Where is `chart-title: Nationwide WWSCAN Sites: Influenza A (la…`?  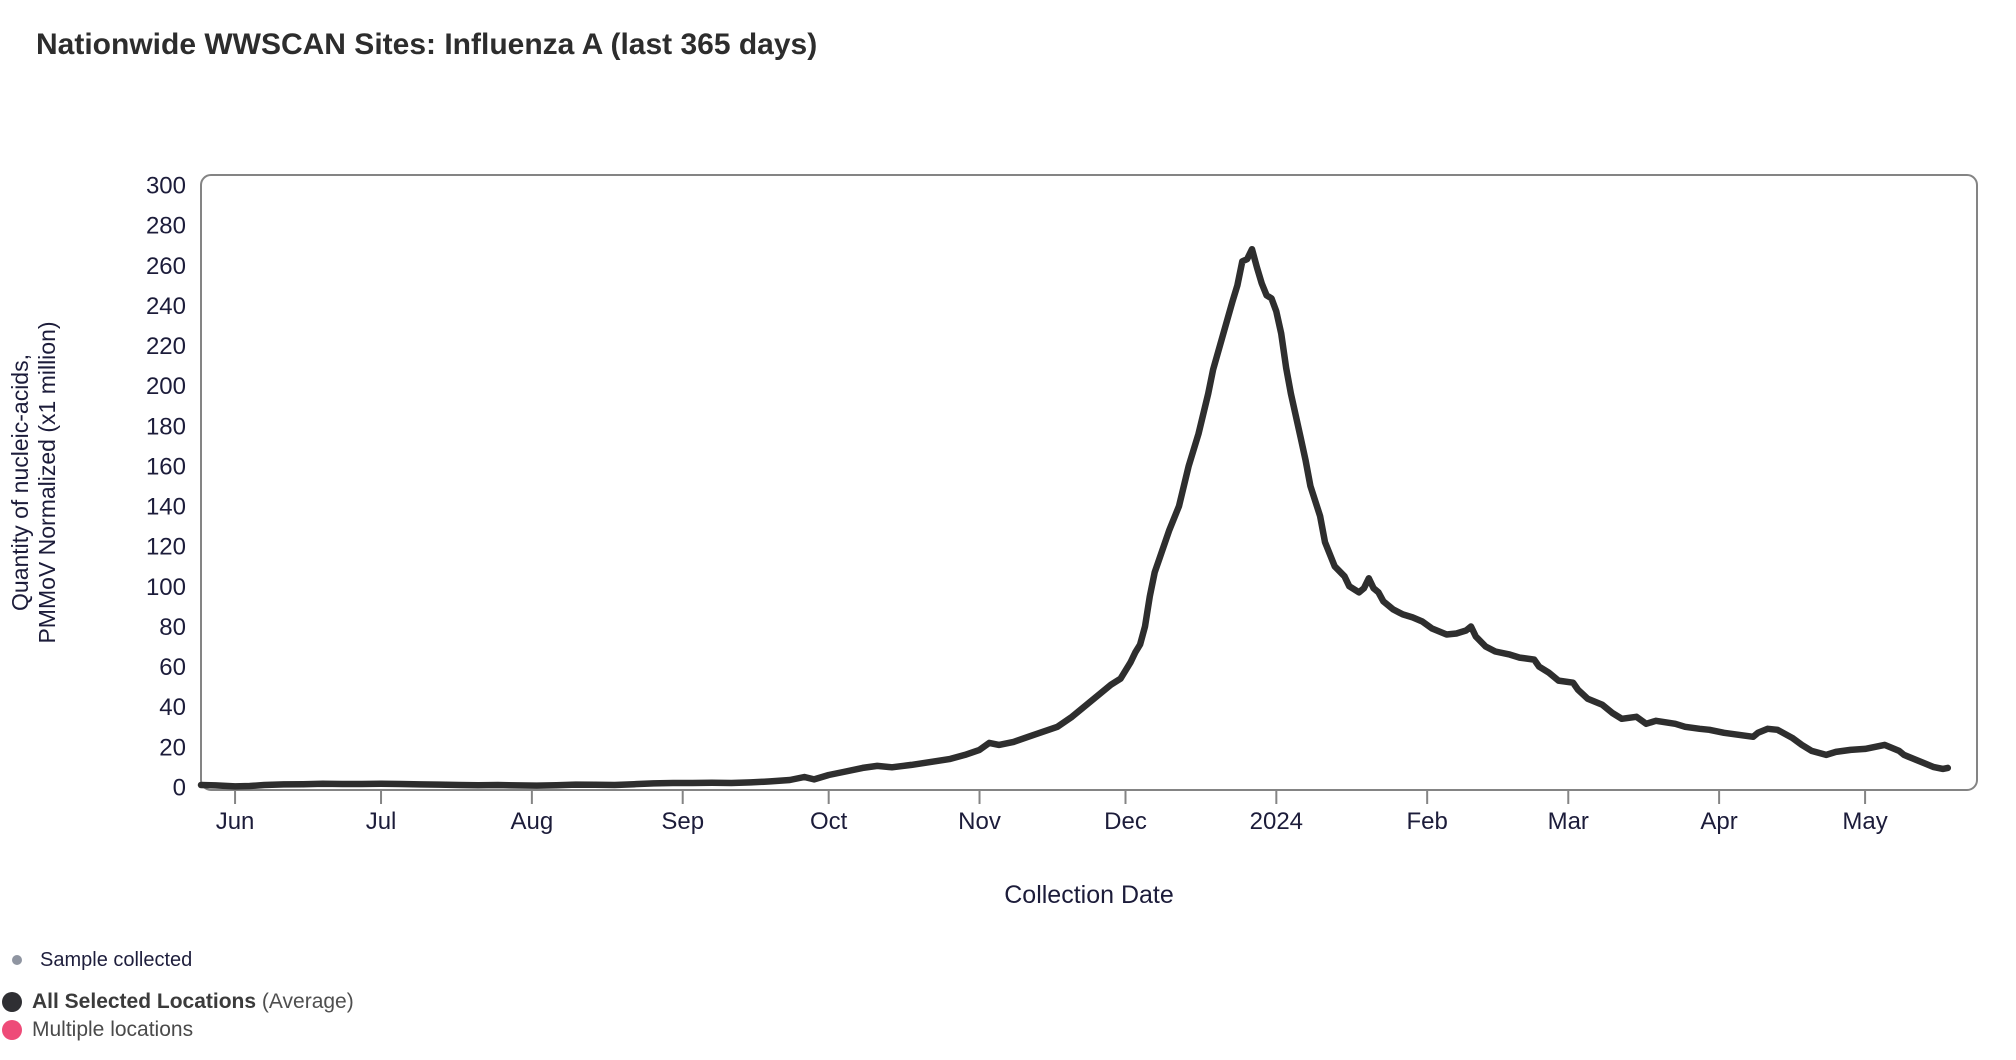 chart-title: Nationwide WWSCAN Sites: Influenza A (la… is located at coordinates (427, 44).